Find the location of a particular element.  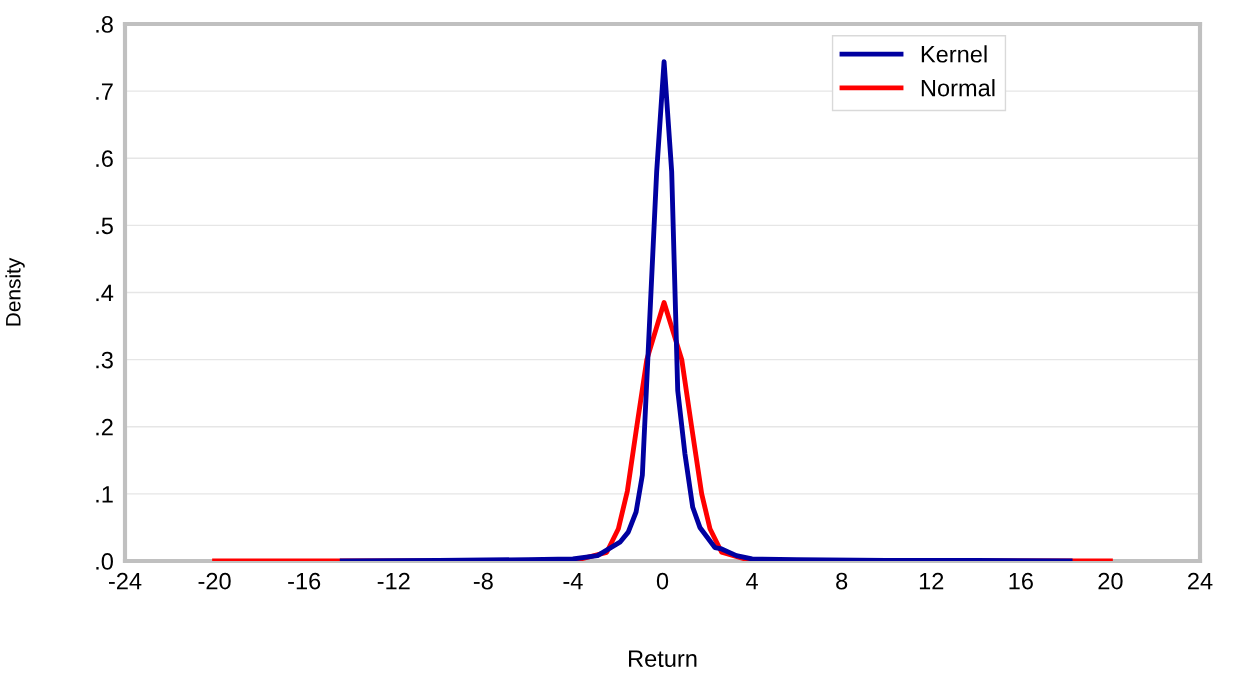

y-tick-label: .6 is located at coordinates (104, 159).